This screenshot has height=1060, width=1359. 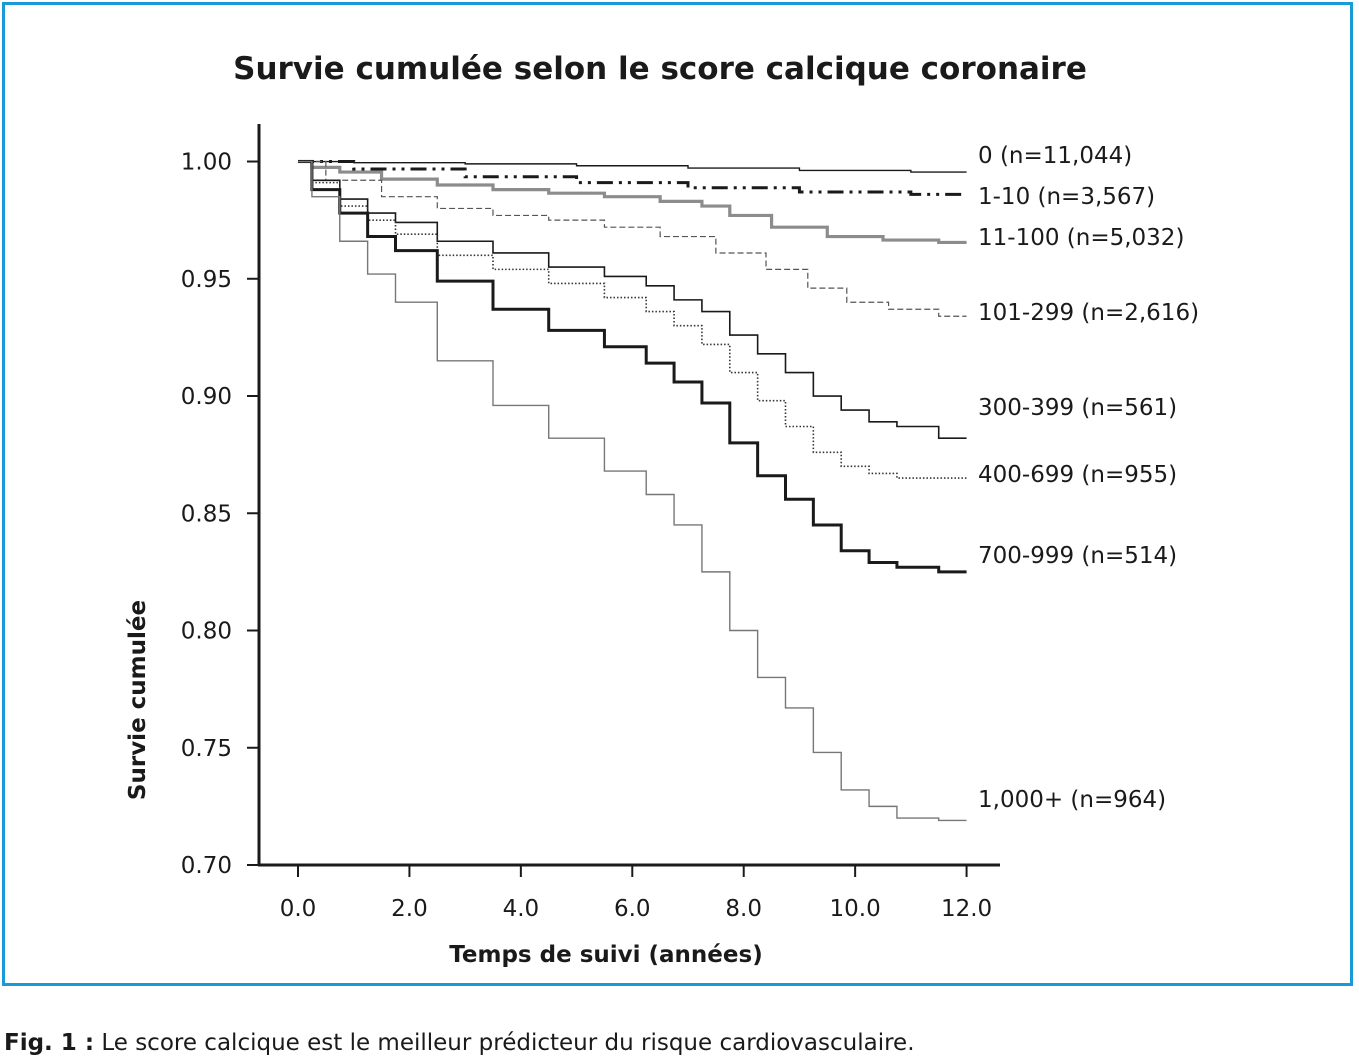 I want to click on y-tick-label: 0.85, so click(x=206, y=514).